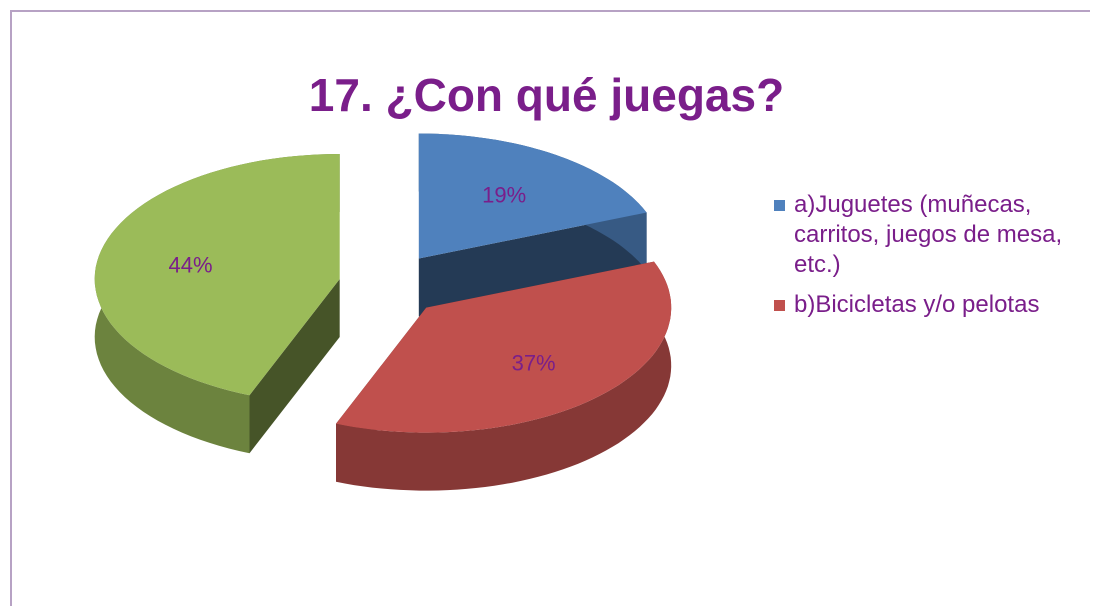  I want to click on legend-label: b)Bicicletas y/o pelotas, so click(917, 304).